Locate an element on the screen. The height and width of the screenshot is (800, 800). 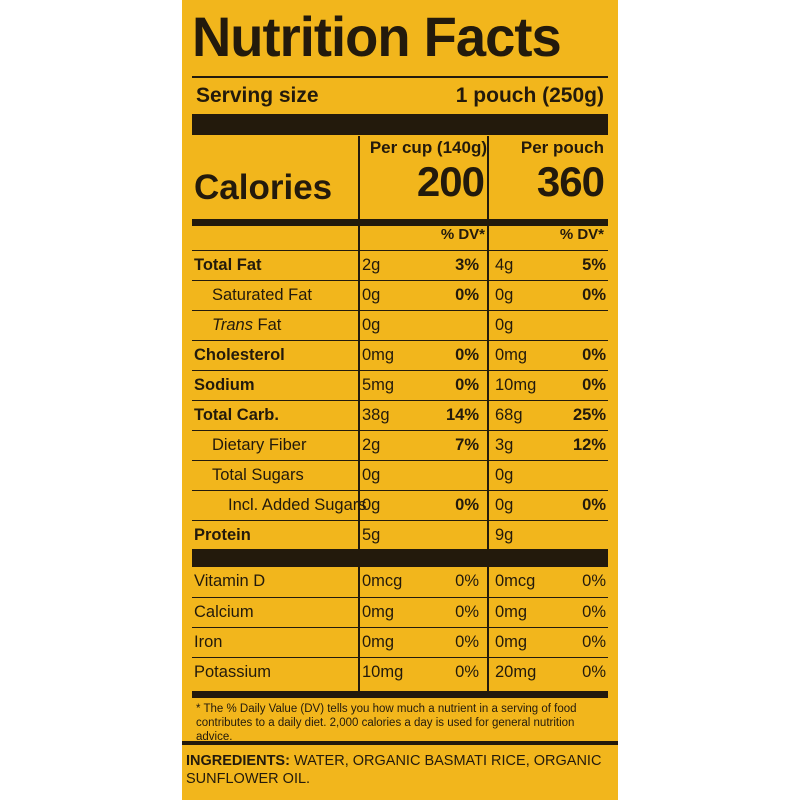
nutrient-name: Protein is located at coordinates (222, 535).